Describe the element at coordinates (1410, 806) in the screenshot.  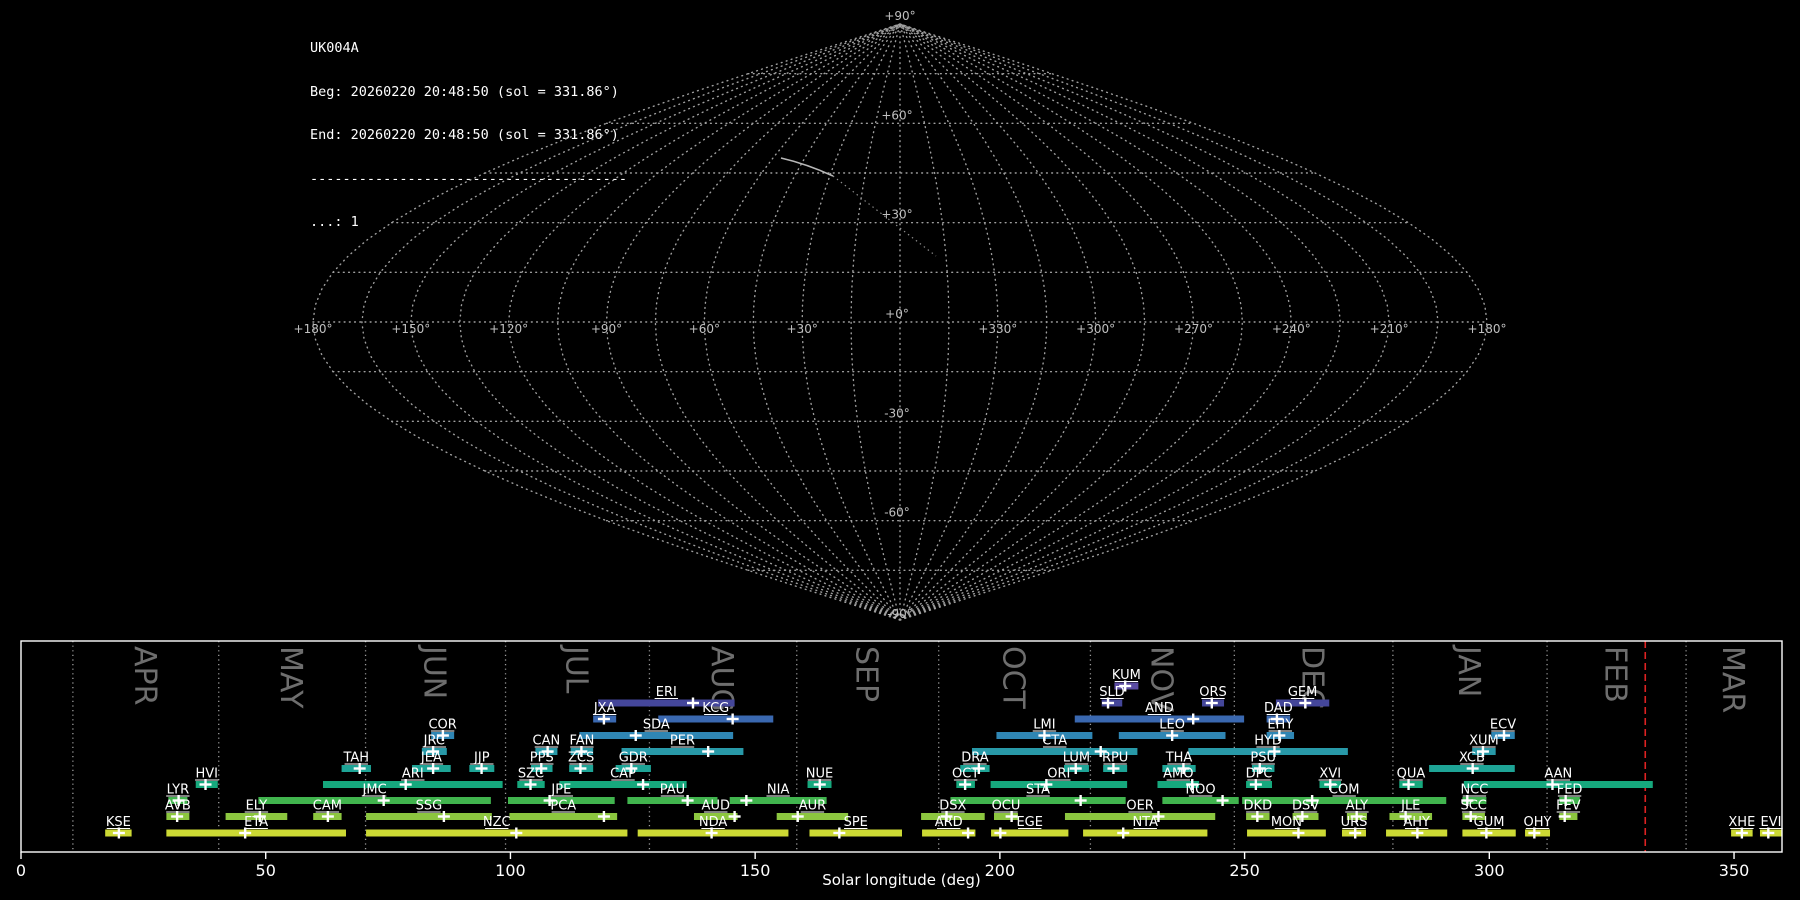
I see `shower-label-JLE: JLE` at that location.